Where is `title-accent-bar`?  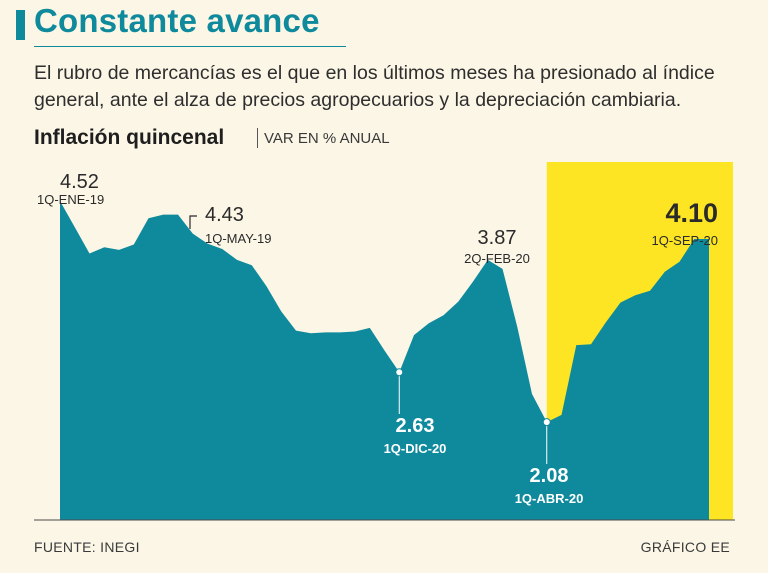
title-accent-bar is located at coordinates (20, 25).